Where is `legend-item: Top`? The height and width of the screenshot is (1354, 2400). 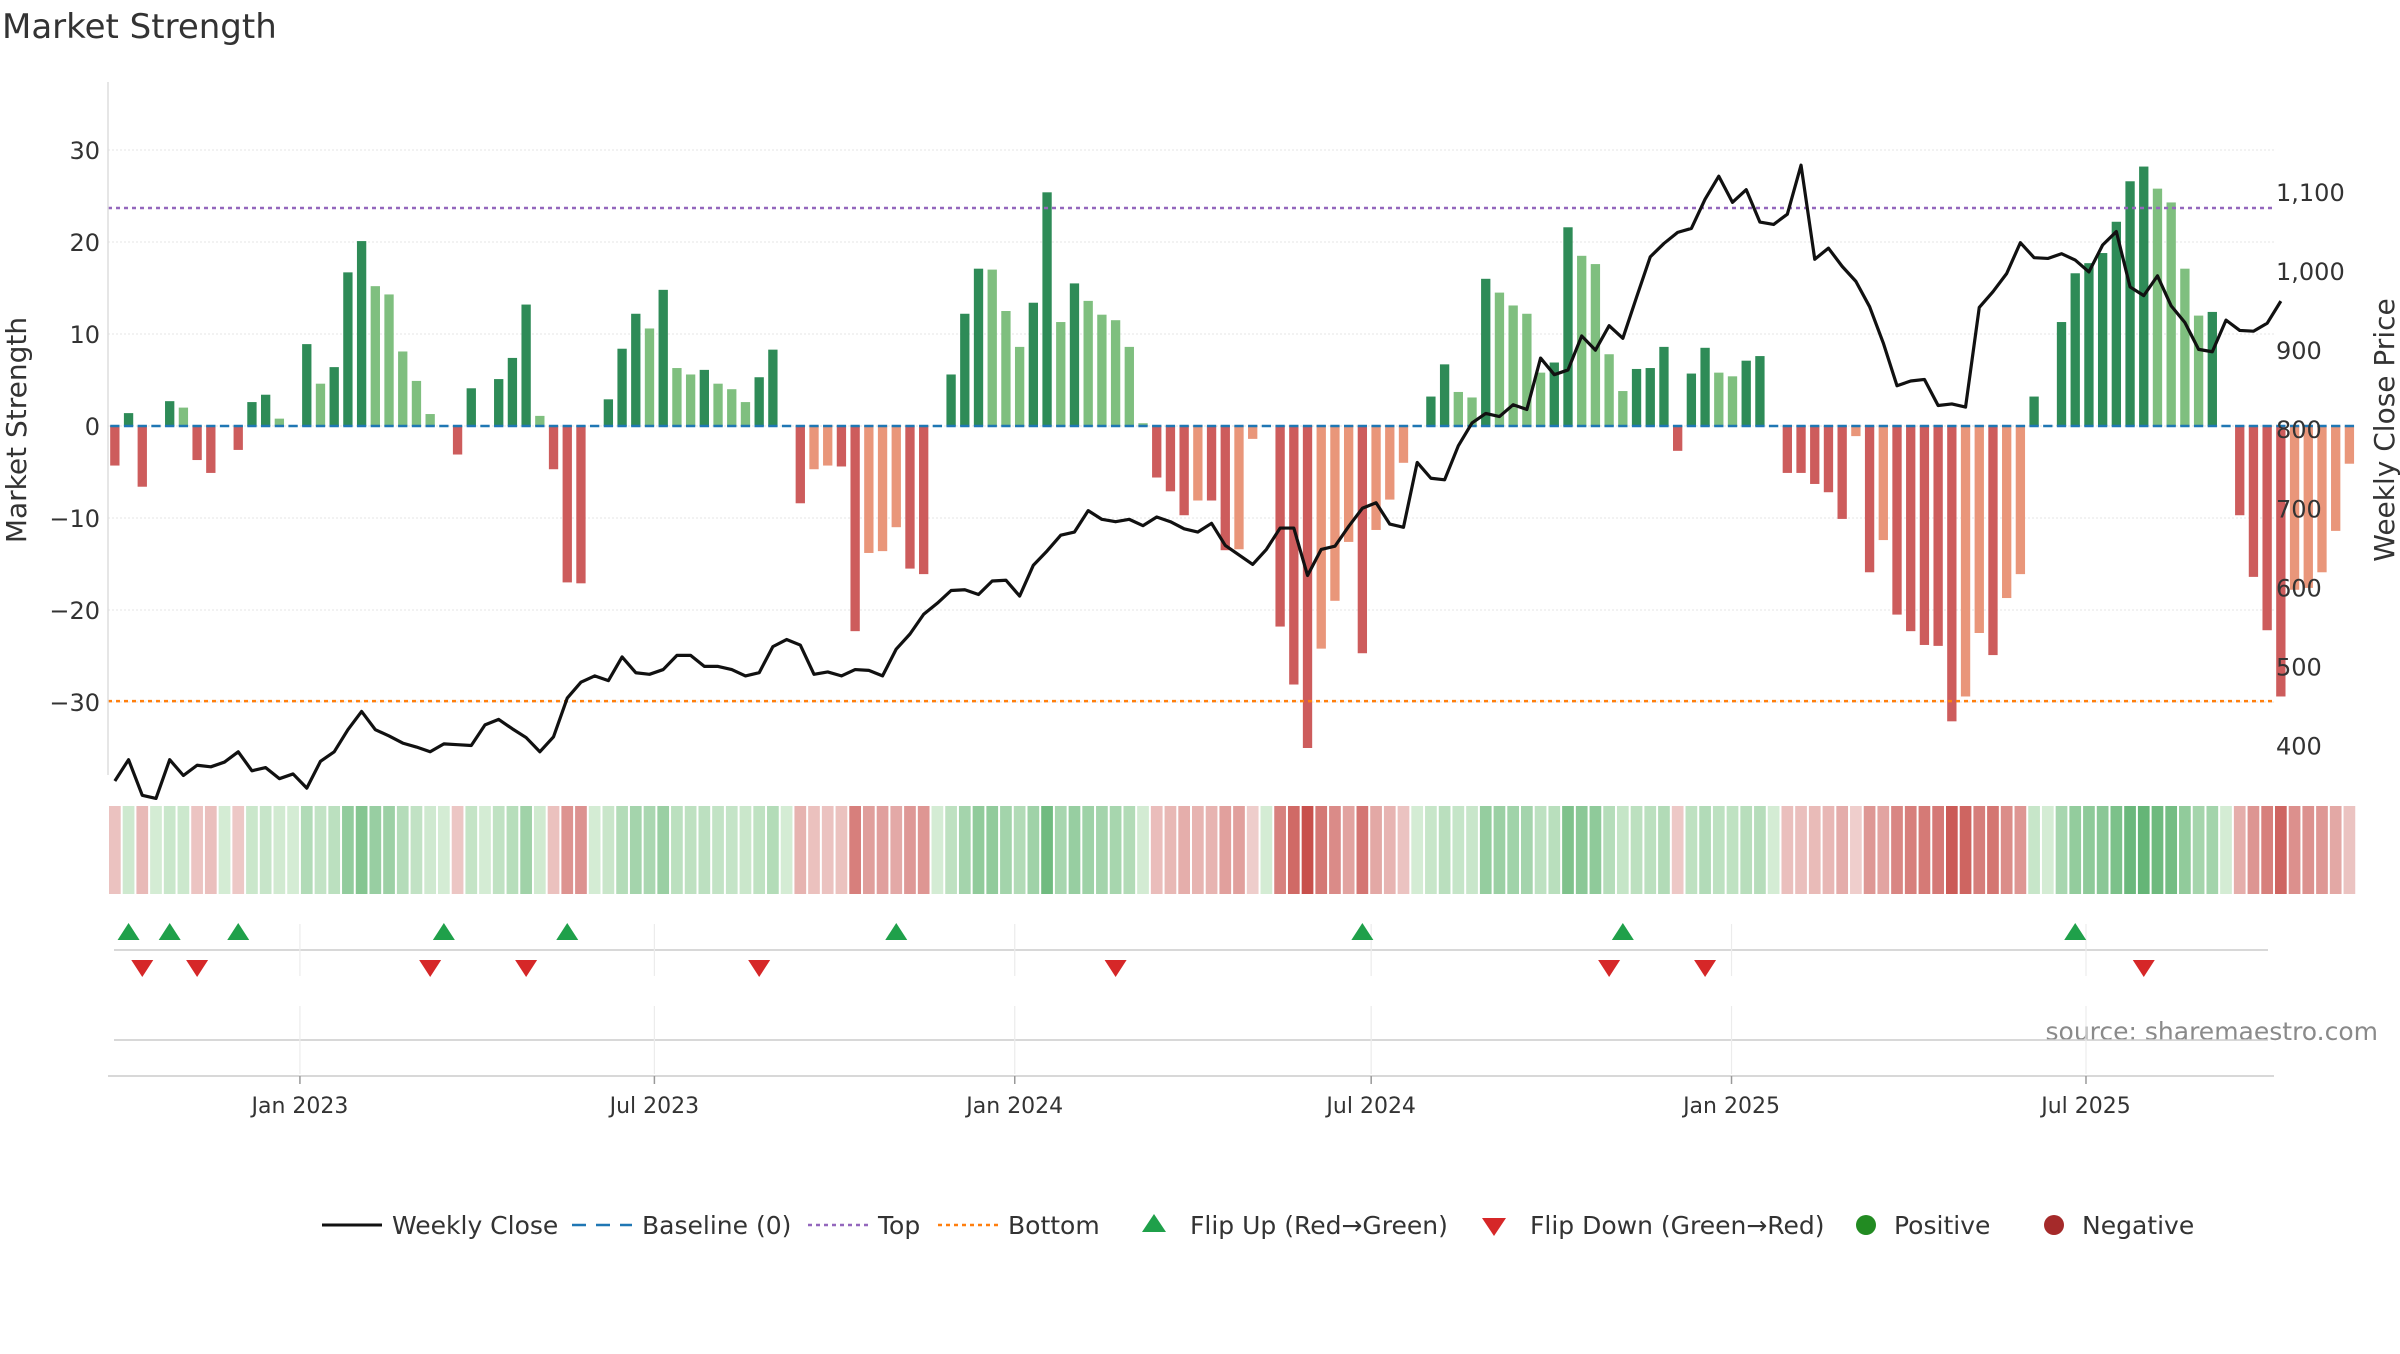 legend-item: Top is located at coordinates (864, 1225).